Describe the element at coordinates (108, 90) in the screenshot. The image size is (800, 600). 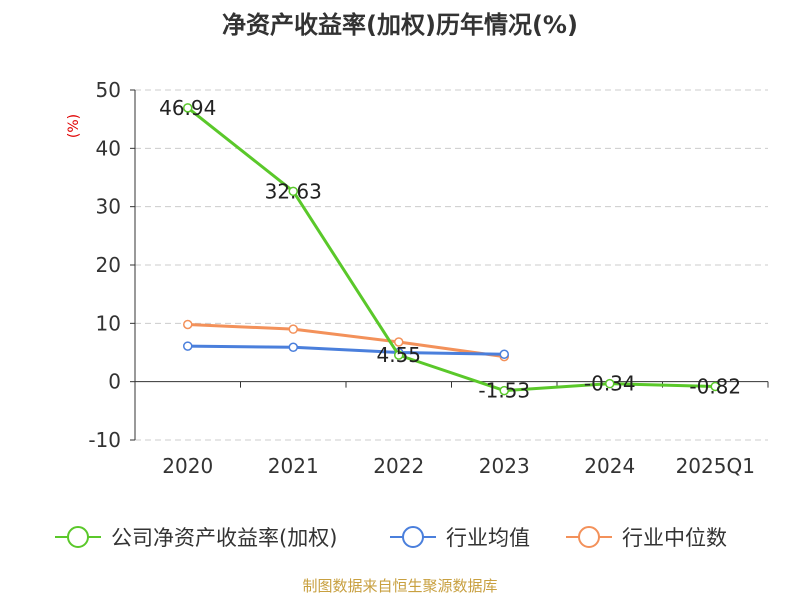
I see `y-tick-label: 50` at that location.